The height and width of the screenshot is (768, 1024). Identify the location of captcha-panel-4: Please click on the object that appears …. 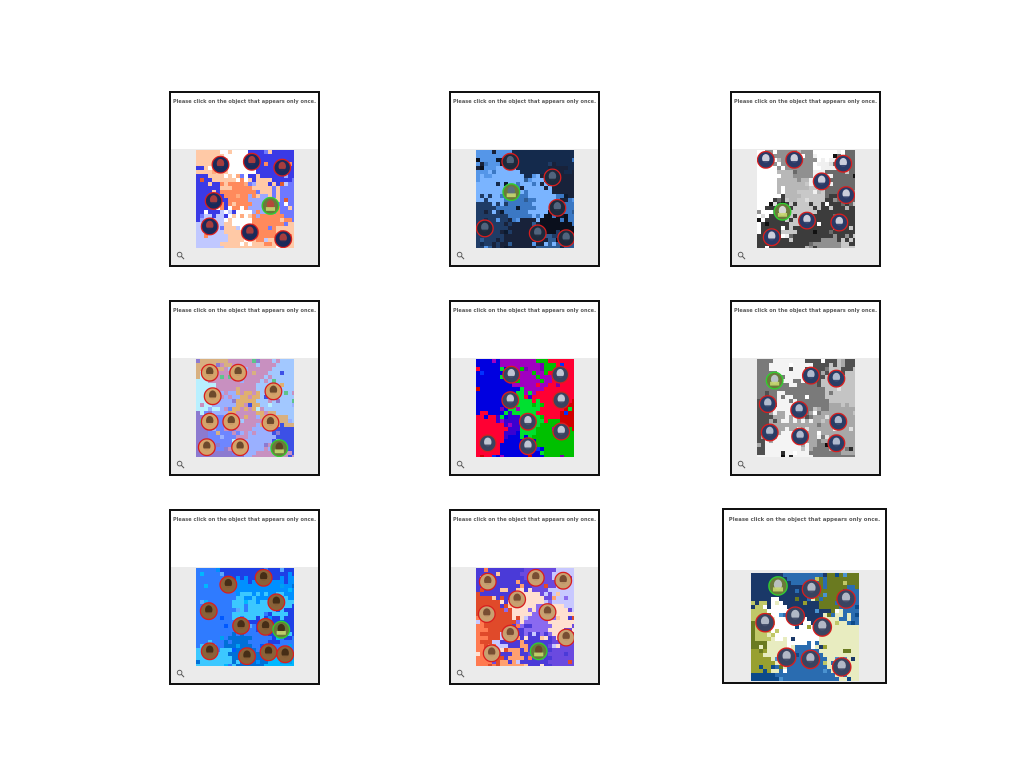
(244, 388).